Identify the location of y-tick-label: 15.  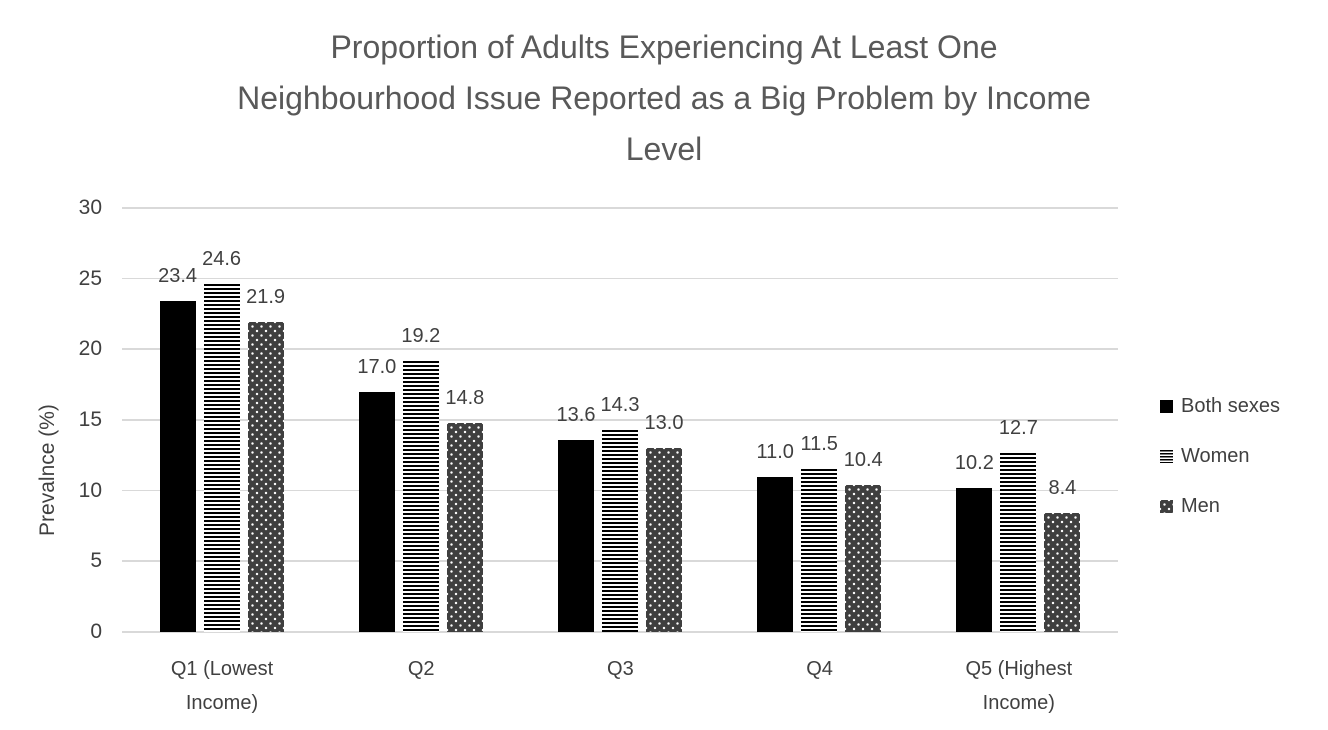
(90, 419).